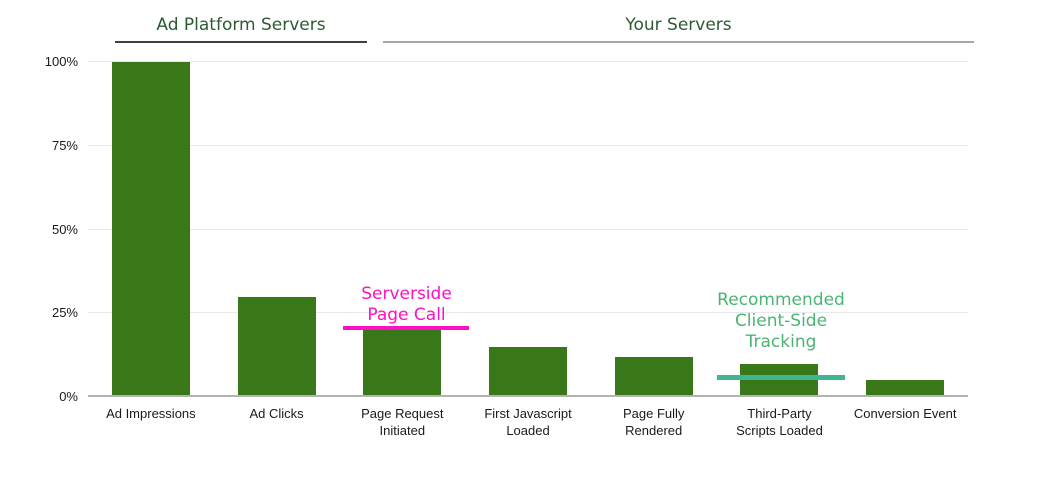  What do you see at coordinates (779, 422) in the screenshot?
I see `x-axis-label-third-party-scripts-loaded: Third-Party Scripts Loaded` at bounding box center [779, 422].